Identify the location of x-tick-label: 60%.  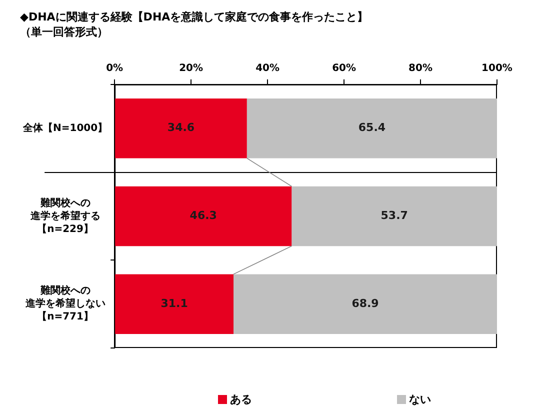
(344, 68).